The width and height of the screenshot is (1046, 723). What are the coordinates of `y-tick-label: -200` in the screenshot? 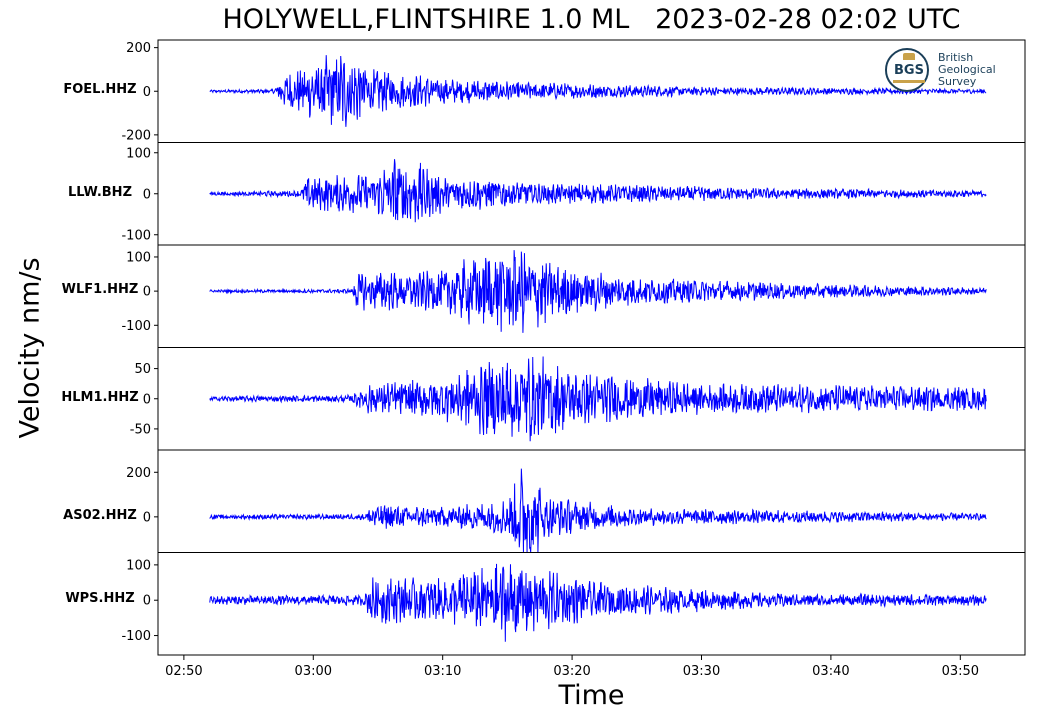 It's located at (136, 135).